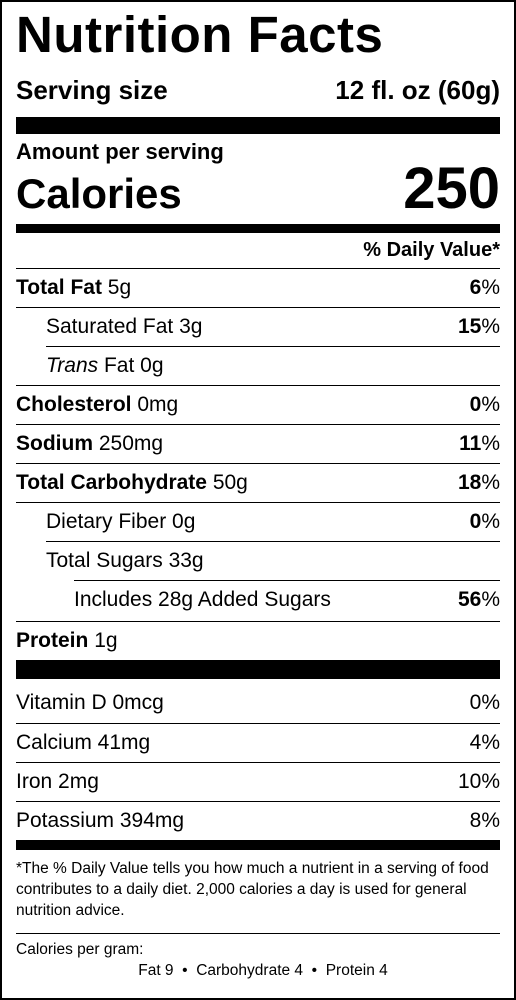 This screenshot has width=516, height=1000. What do you see at coordinates (258, 560) in the screenshot?
I see `nutrient-row-total-sugars: Total Sugars 33g` at bounding box center [258, 560].